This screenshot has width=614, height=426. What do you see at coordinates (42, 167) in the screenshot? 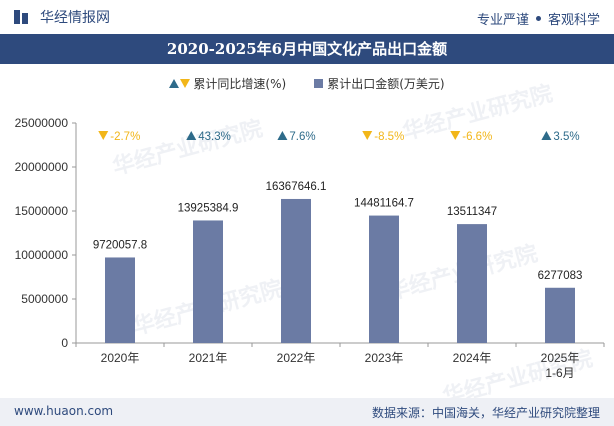
I see `y-tick-label: 20000000` at bounding box center [42, 167].